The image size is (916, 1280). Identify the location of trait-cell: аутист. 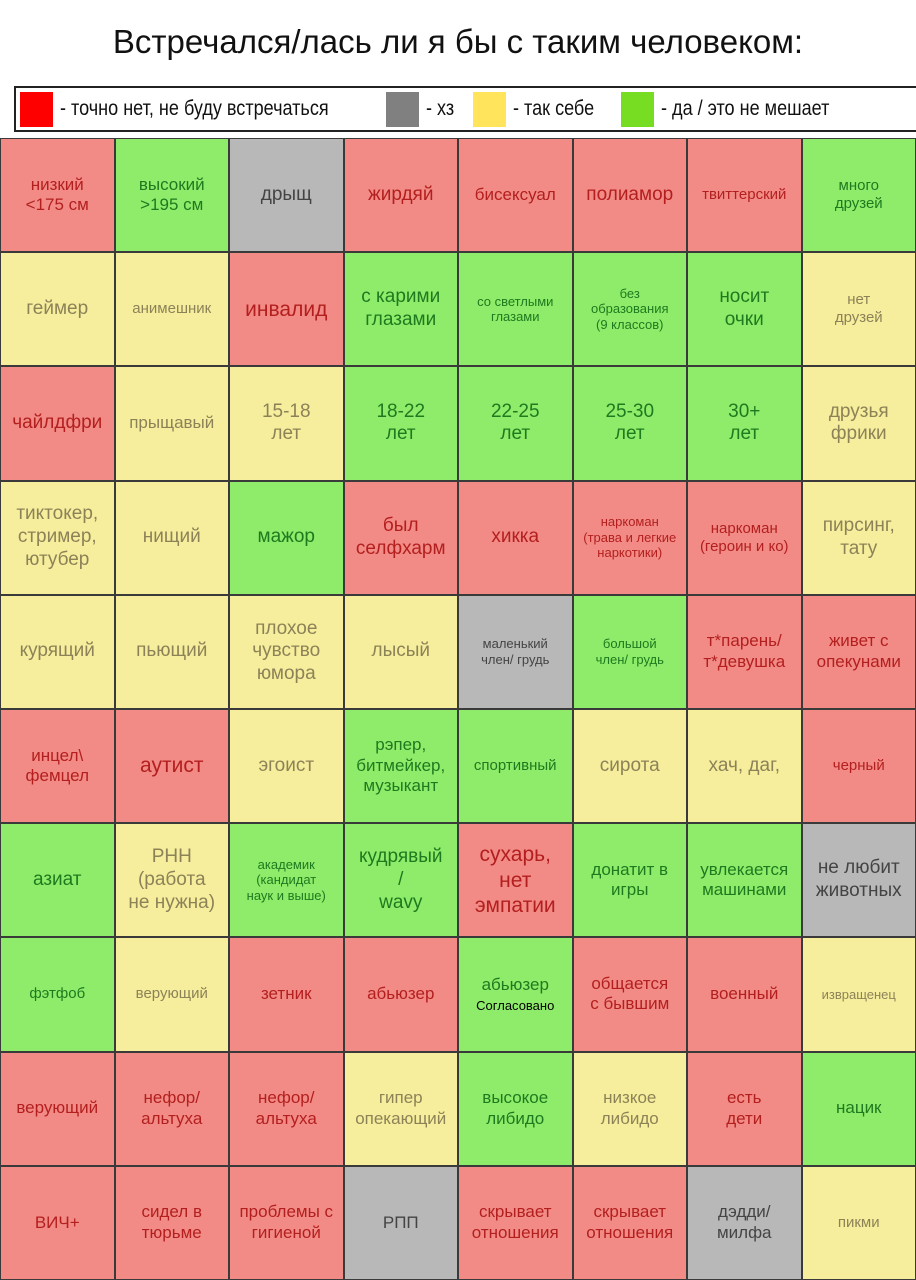
(171, 766).